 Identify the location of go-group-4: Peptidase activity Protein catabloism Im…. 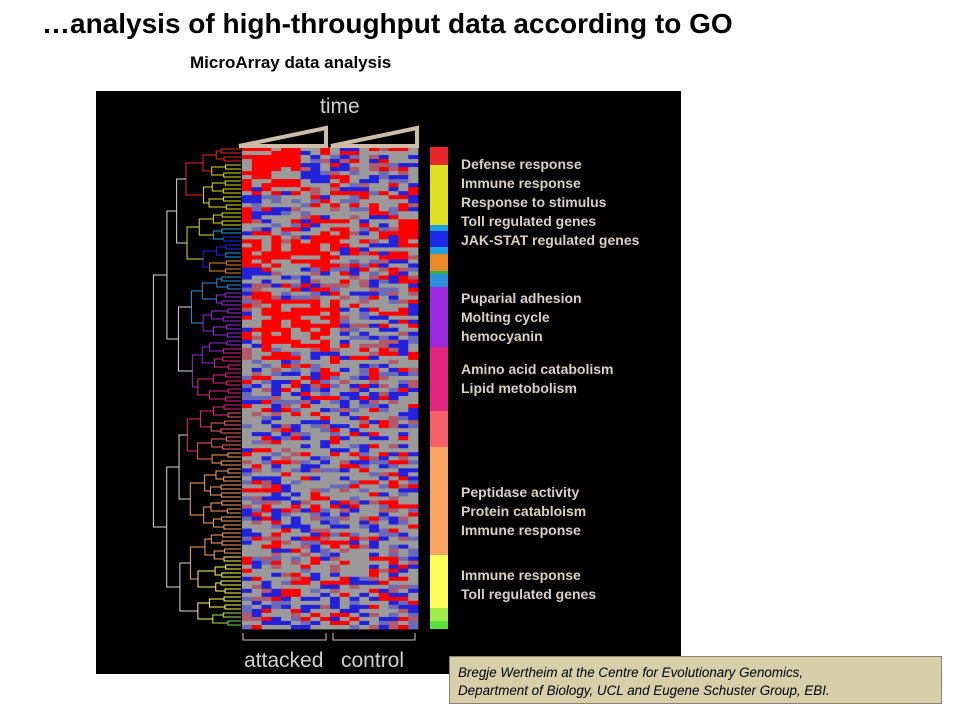
(523, 511).